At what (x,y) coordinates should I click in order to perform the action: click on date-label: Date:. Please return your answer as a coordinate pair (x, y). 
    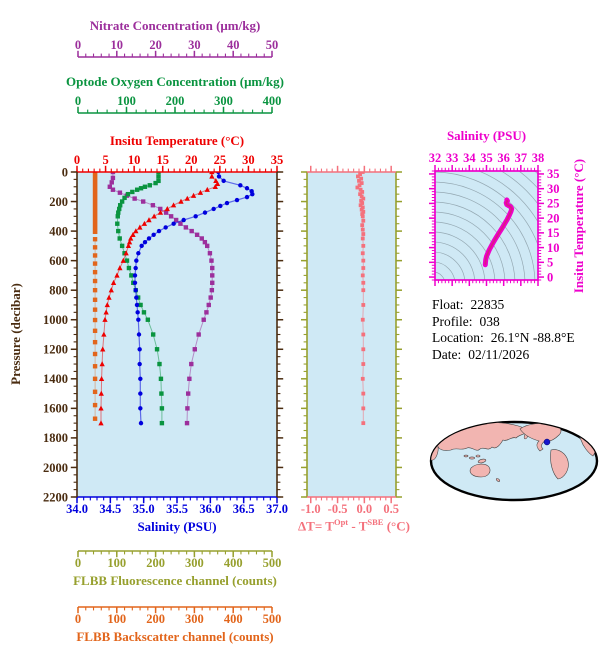
    Looking at the image, I should click on (447, 354).